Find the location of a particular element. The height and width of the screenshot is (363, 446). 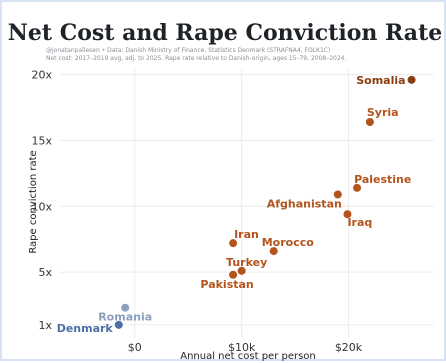

point-denmark is located at coordinates (118, 324).